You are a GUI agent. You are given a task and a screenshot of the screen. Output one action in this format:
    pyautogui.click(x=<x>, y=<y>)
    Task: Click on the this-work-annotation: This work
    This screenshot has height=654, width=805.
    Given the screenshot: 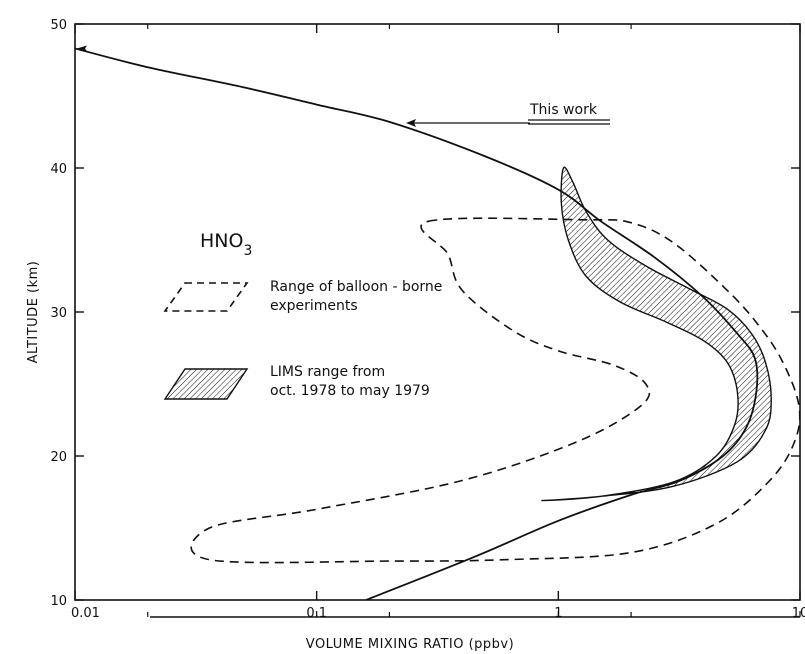 What is the action you would take?
    pyautogui.click(x=508, y=114)
    